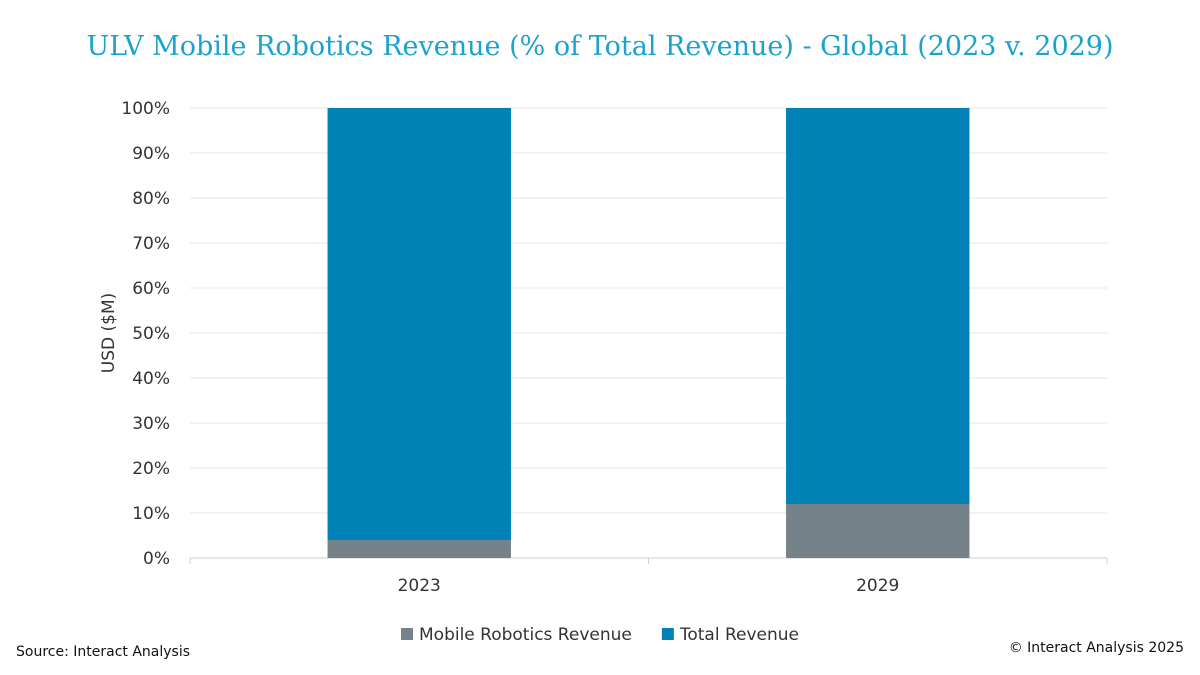 The height and width of the screenshot is (675, 1200). What do you see at coordinates (878, 306) in the screenshot?
I see `bar-total-revenue-2029` at bounding box center [878, 306].